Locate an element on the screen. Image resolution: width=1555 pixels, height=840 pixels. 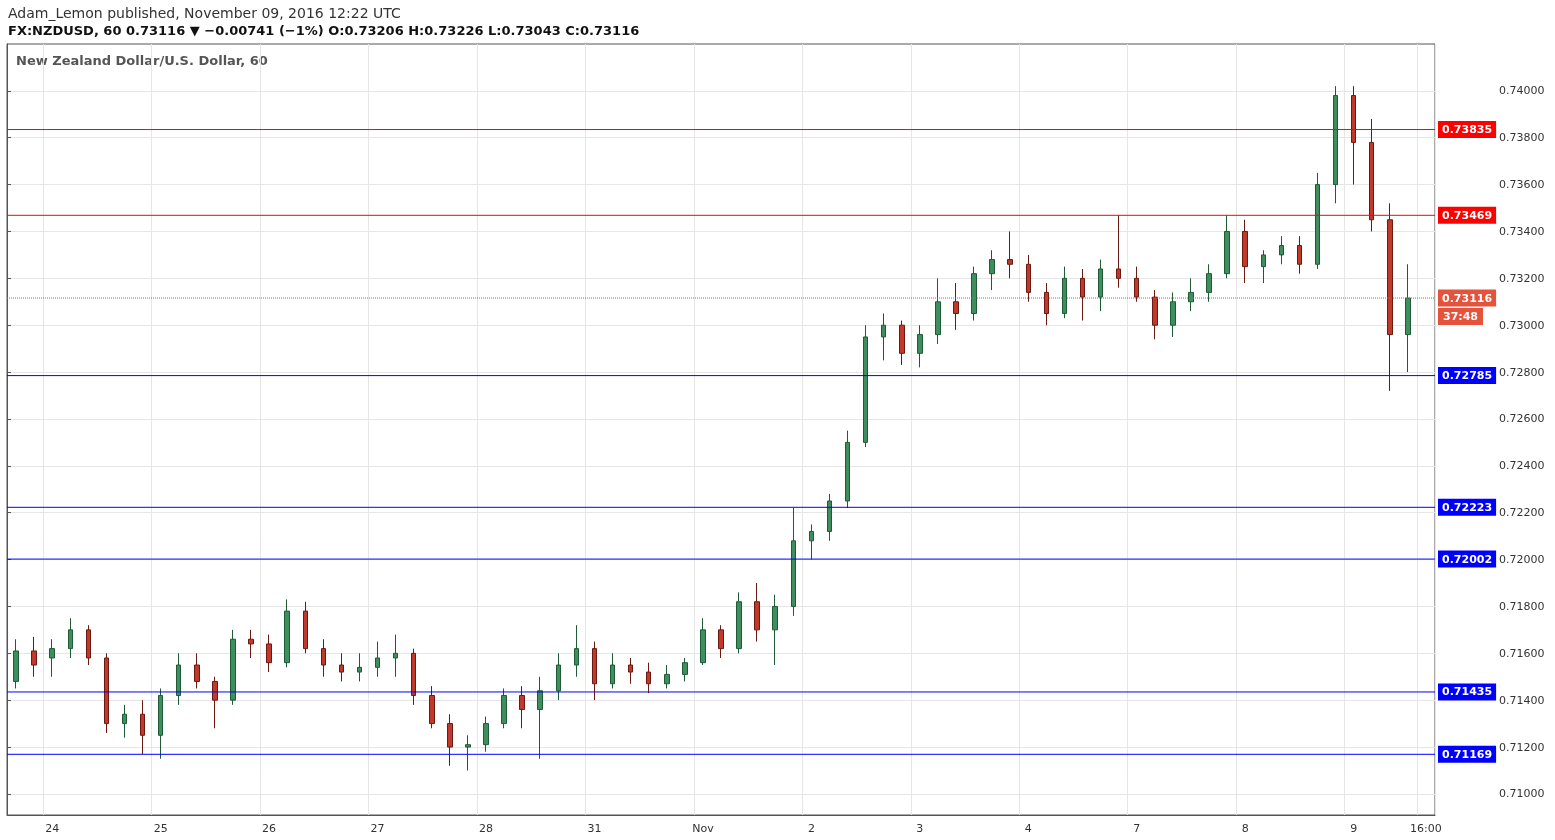
y-tick-label: 0.71600 is located at coordinates (1522, 653).